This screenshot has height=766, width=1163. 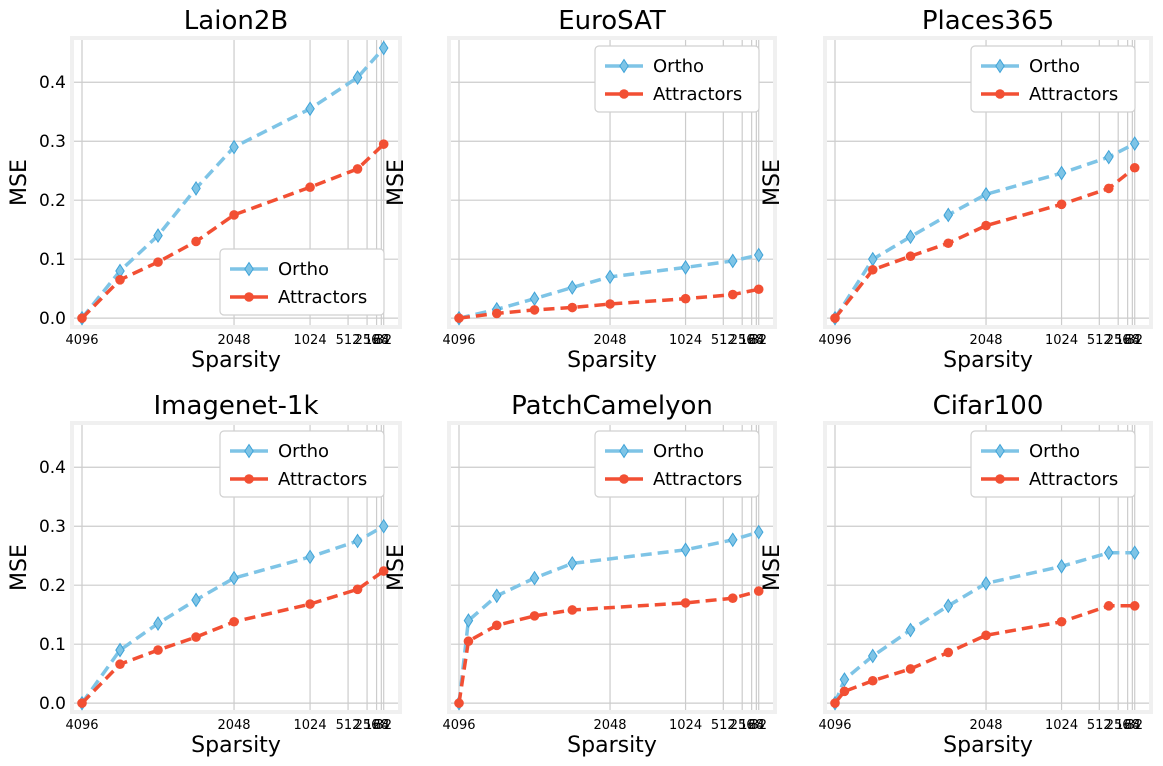 I want to click on x-tick-label: 128, so click(x=751, y=340).